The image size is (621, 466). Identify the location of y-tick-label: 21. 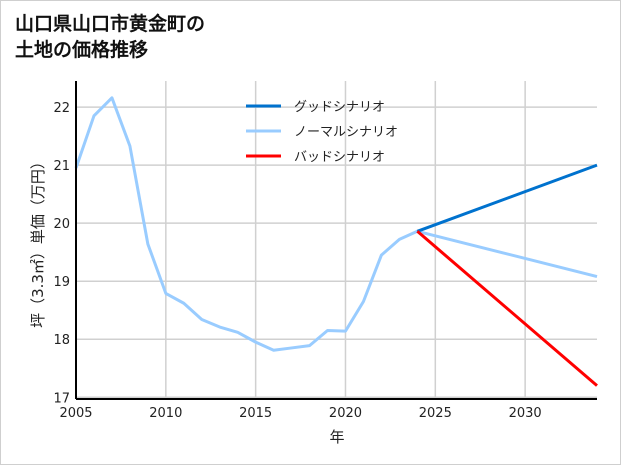
(61, 166).